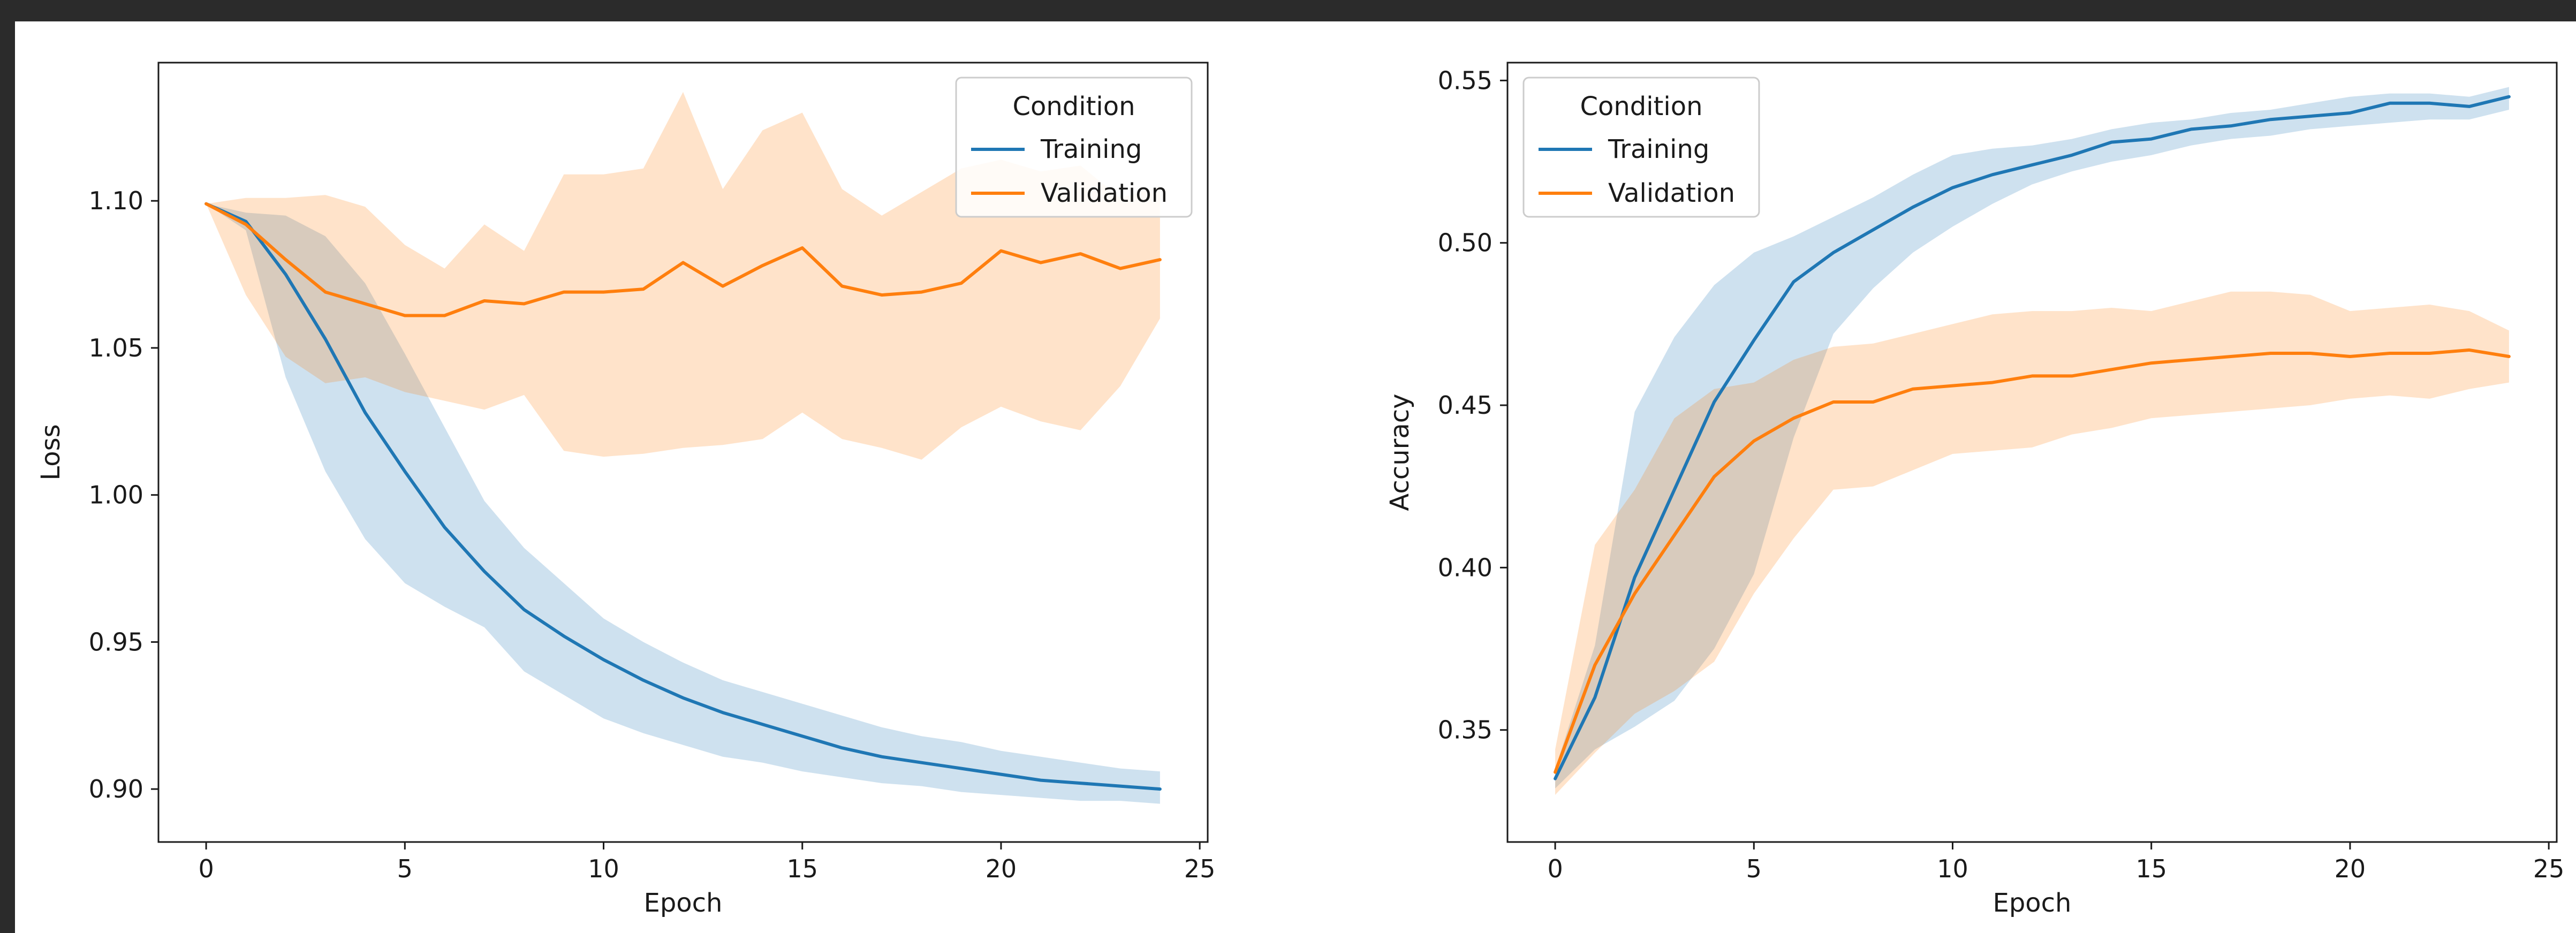 This screenshot has height=933, width=2576. I want to click on confidence-band-validation, so click(683, 276).